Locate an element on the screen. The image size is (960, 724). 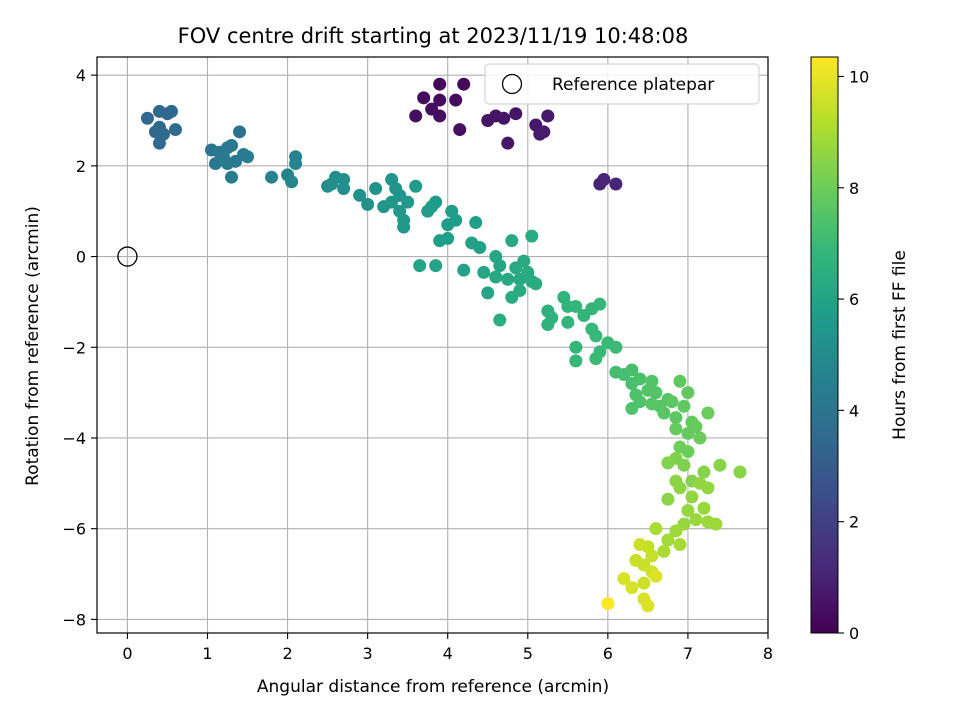
x-tick-label: 4 is located at coordinates (448, 653).